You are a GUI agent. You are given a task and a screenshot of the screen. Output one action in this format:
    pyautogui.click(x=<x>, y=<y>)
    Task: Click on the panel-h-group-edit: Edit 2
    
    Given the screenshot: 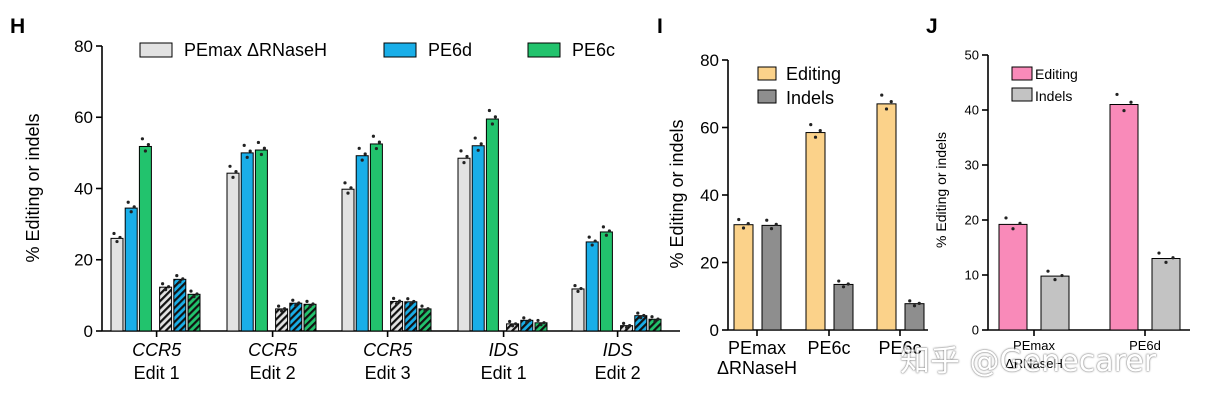 What is the action you would take?
    pyautogui.click(x=273, y=373)
    